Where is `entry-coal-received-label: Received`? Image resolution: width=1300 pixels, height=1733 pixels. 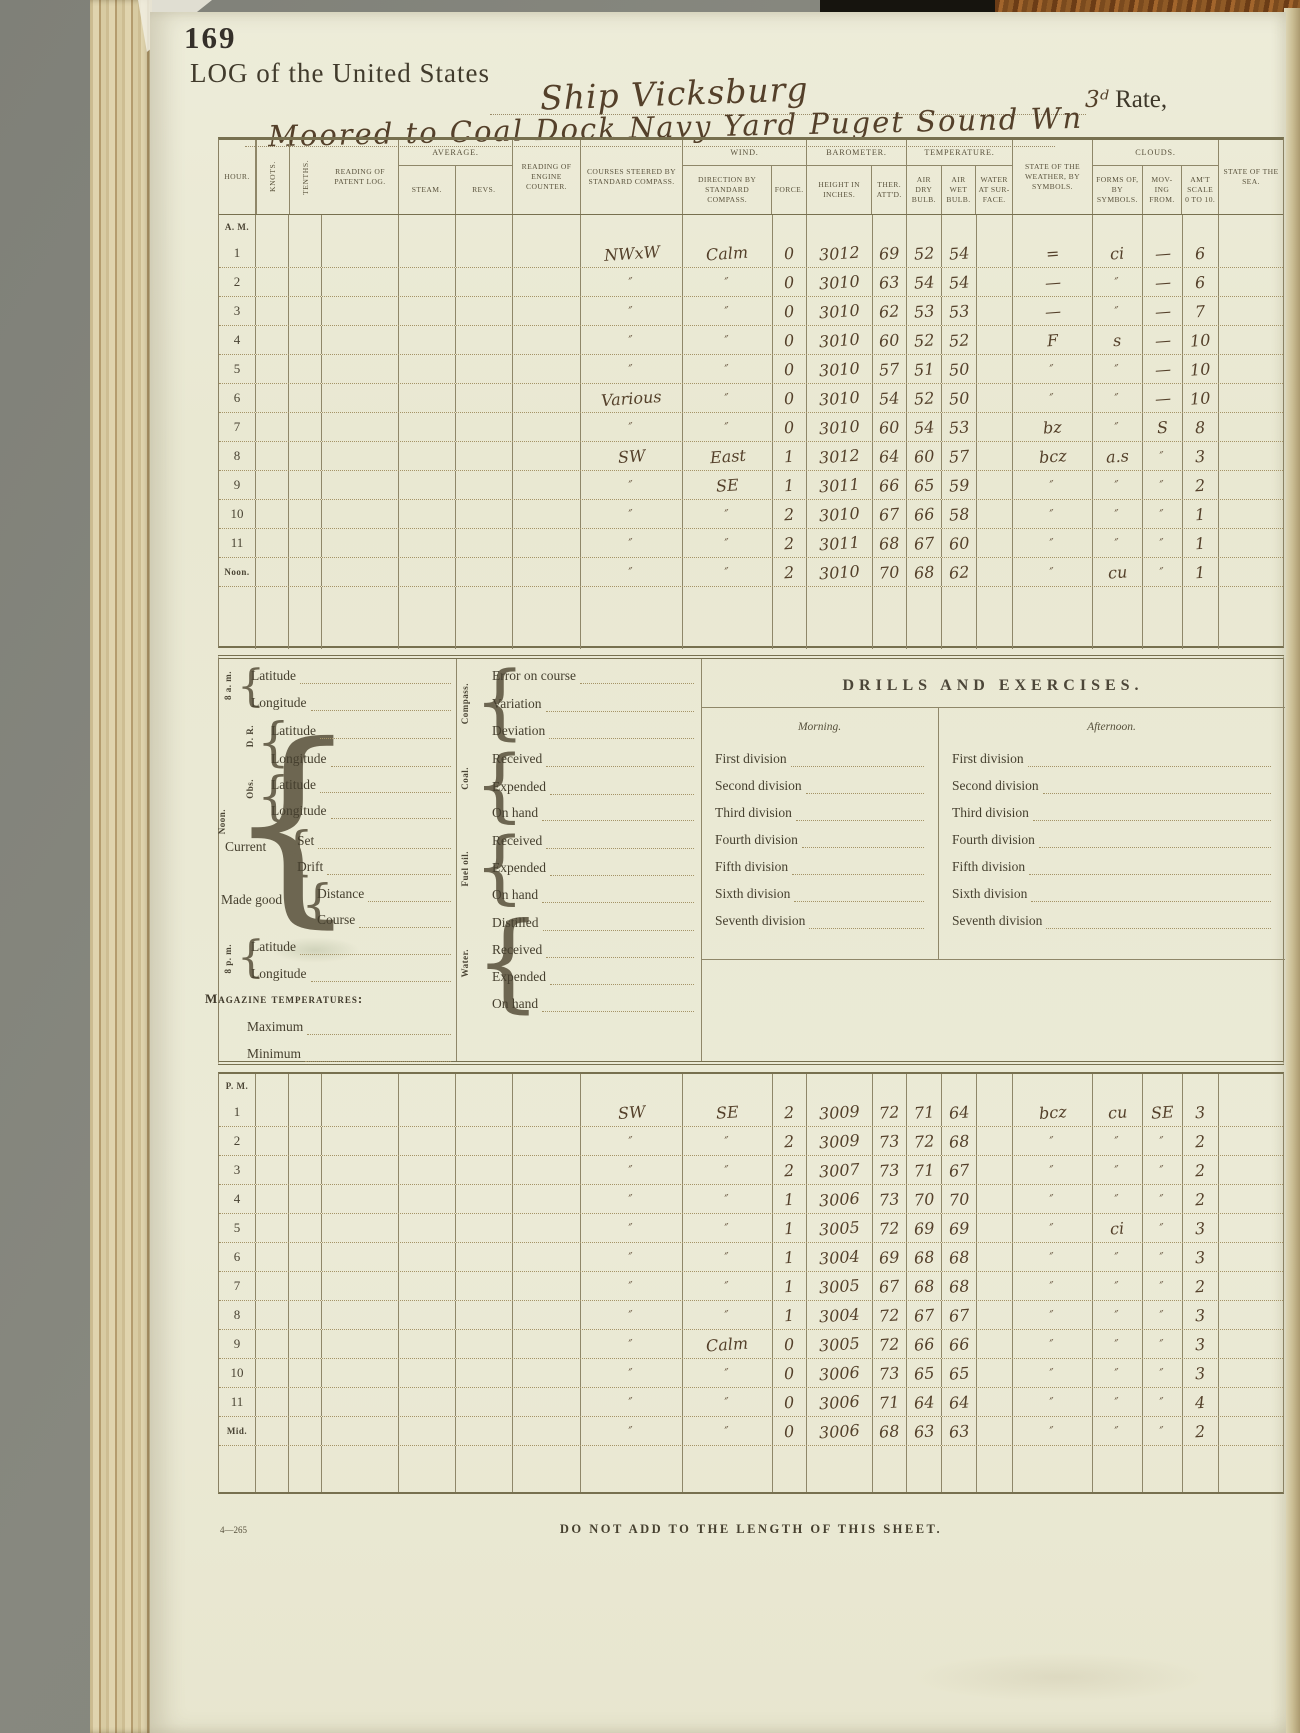 entry-coal-received-label: Received is located at coordinates (517, 758).